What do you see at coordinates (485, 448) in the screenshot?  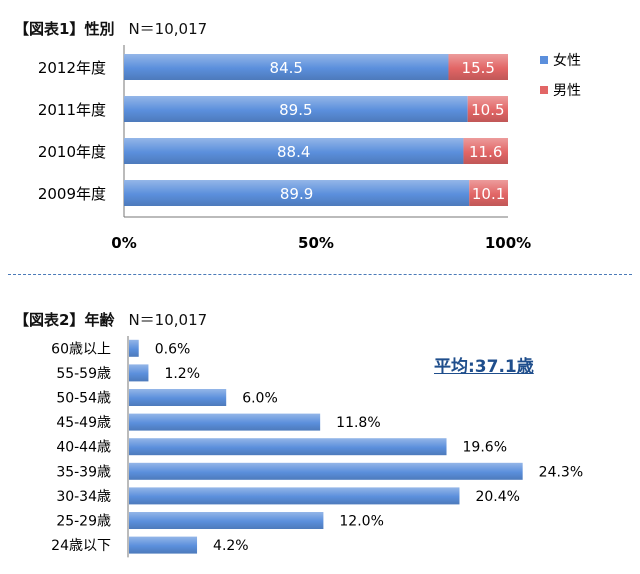 I see `bar-value-label: 19.6%` at bounding box center [485, 448].